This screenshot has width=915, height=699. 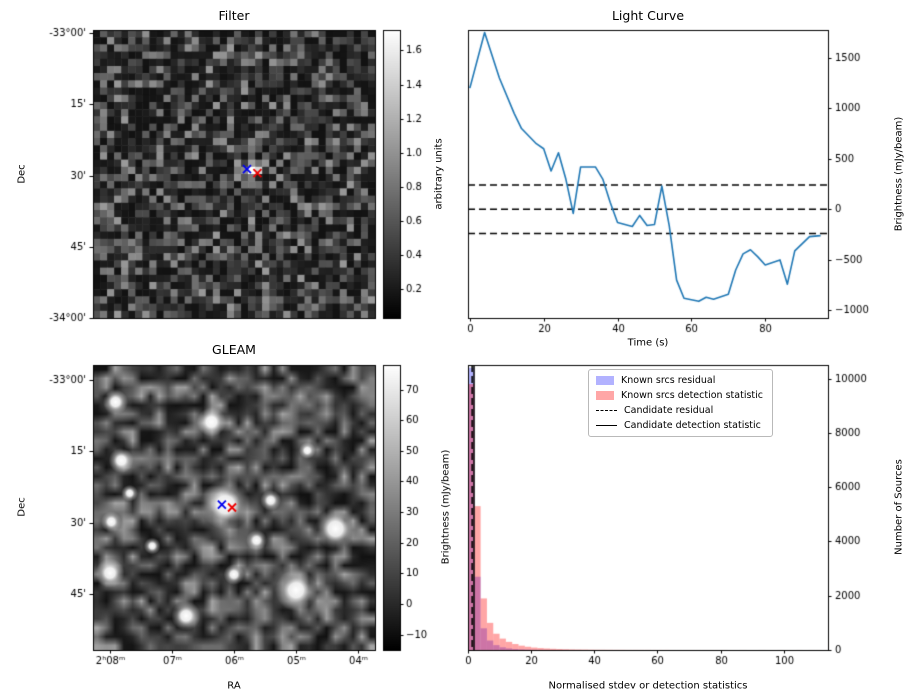 What do you see at coordinates (234, 349) in the screenshot?
I see `gleam-title: GLEAM` at bounding box center [234, 349].